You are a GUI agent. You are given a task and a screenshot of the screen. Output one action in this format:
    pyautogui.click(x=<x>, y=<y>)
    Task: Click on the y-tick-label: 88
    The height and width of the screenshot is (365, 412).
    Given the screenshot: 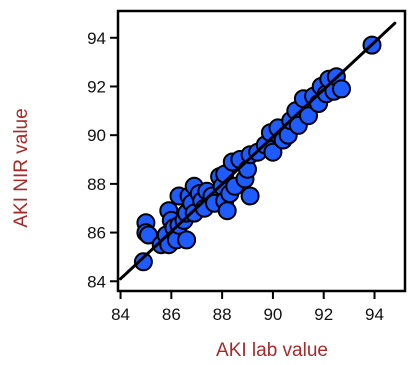 What is the action you would take?
    pyautogui.click(x=96, y=184)
    